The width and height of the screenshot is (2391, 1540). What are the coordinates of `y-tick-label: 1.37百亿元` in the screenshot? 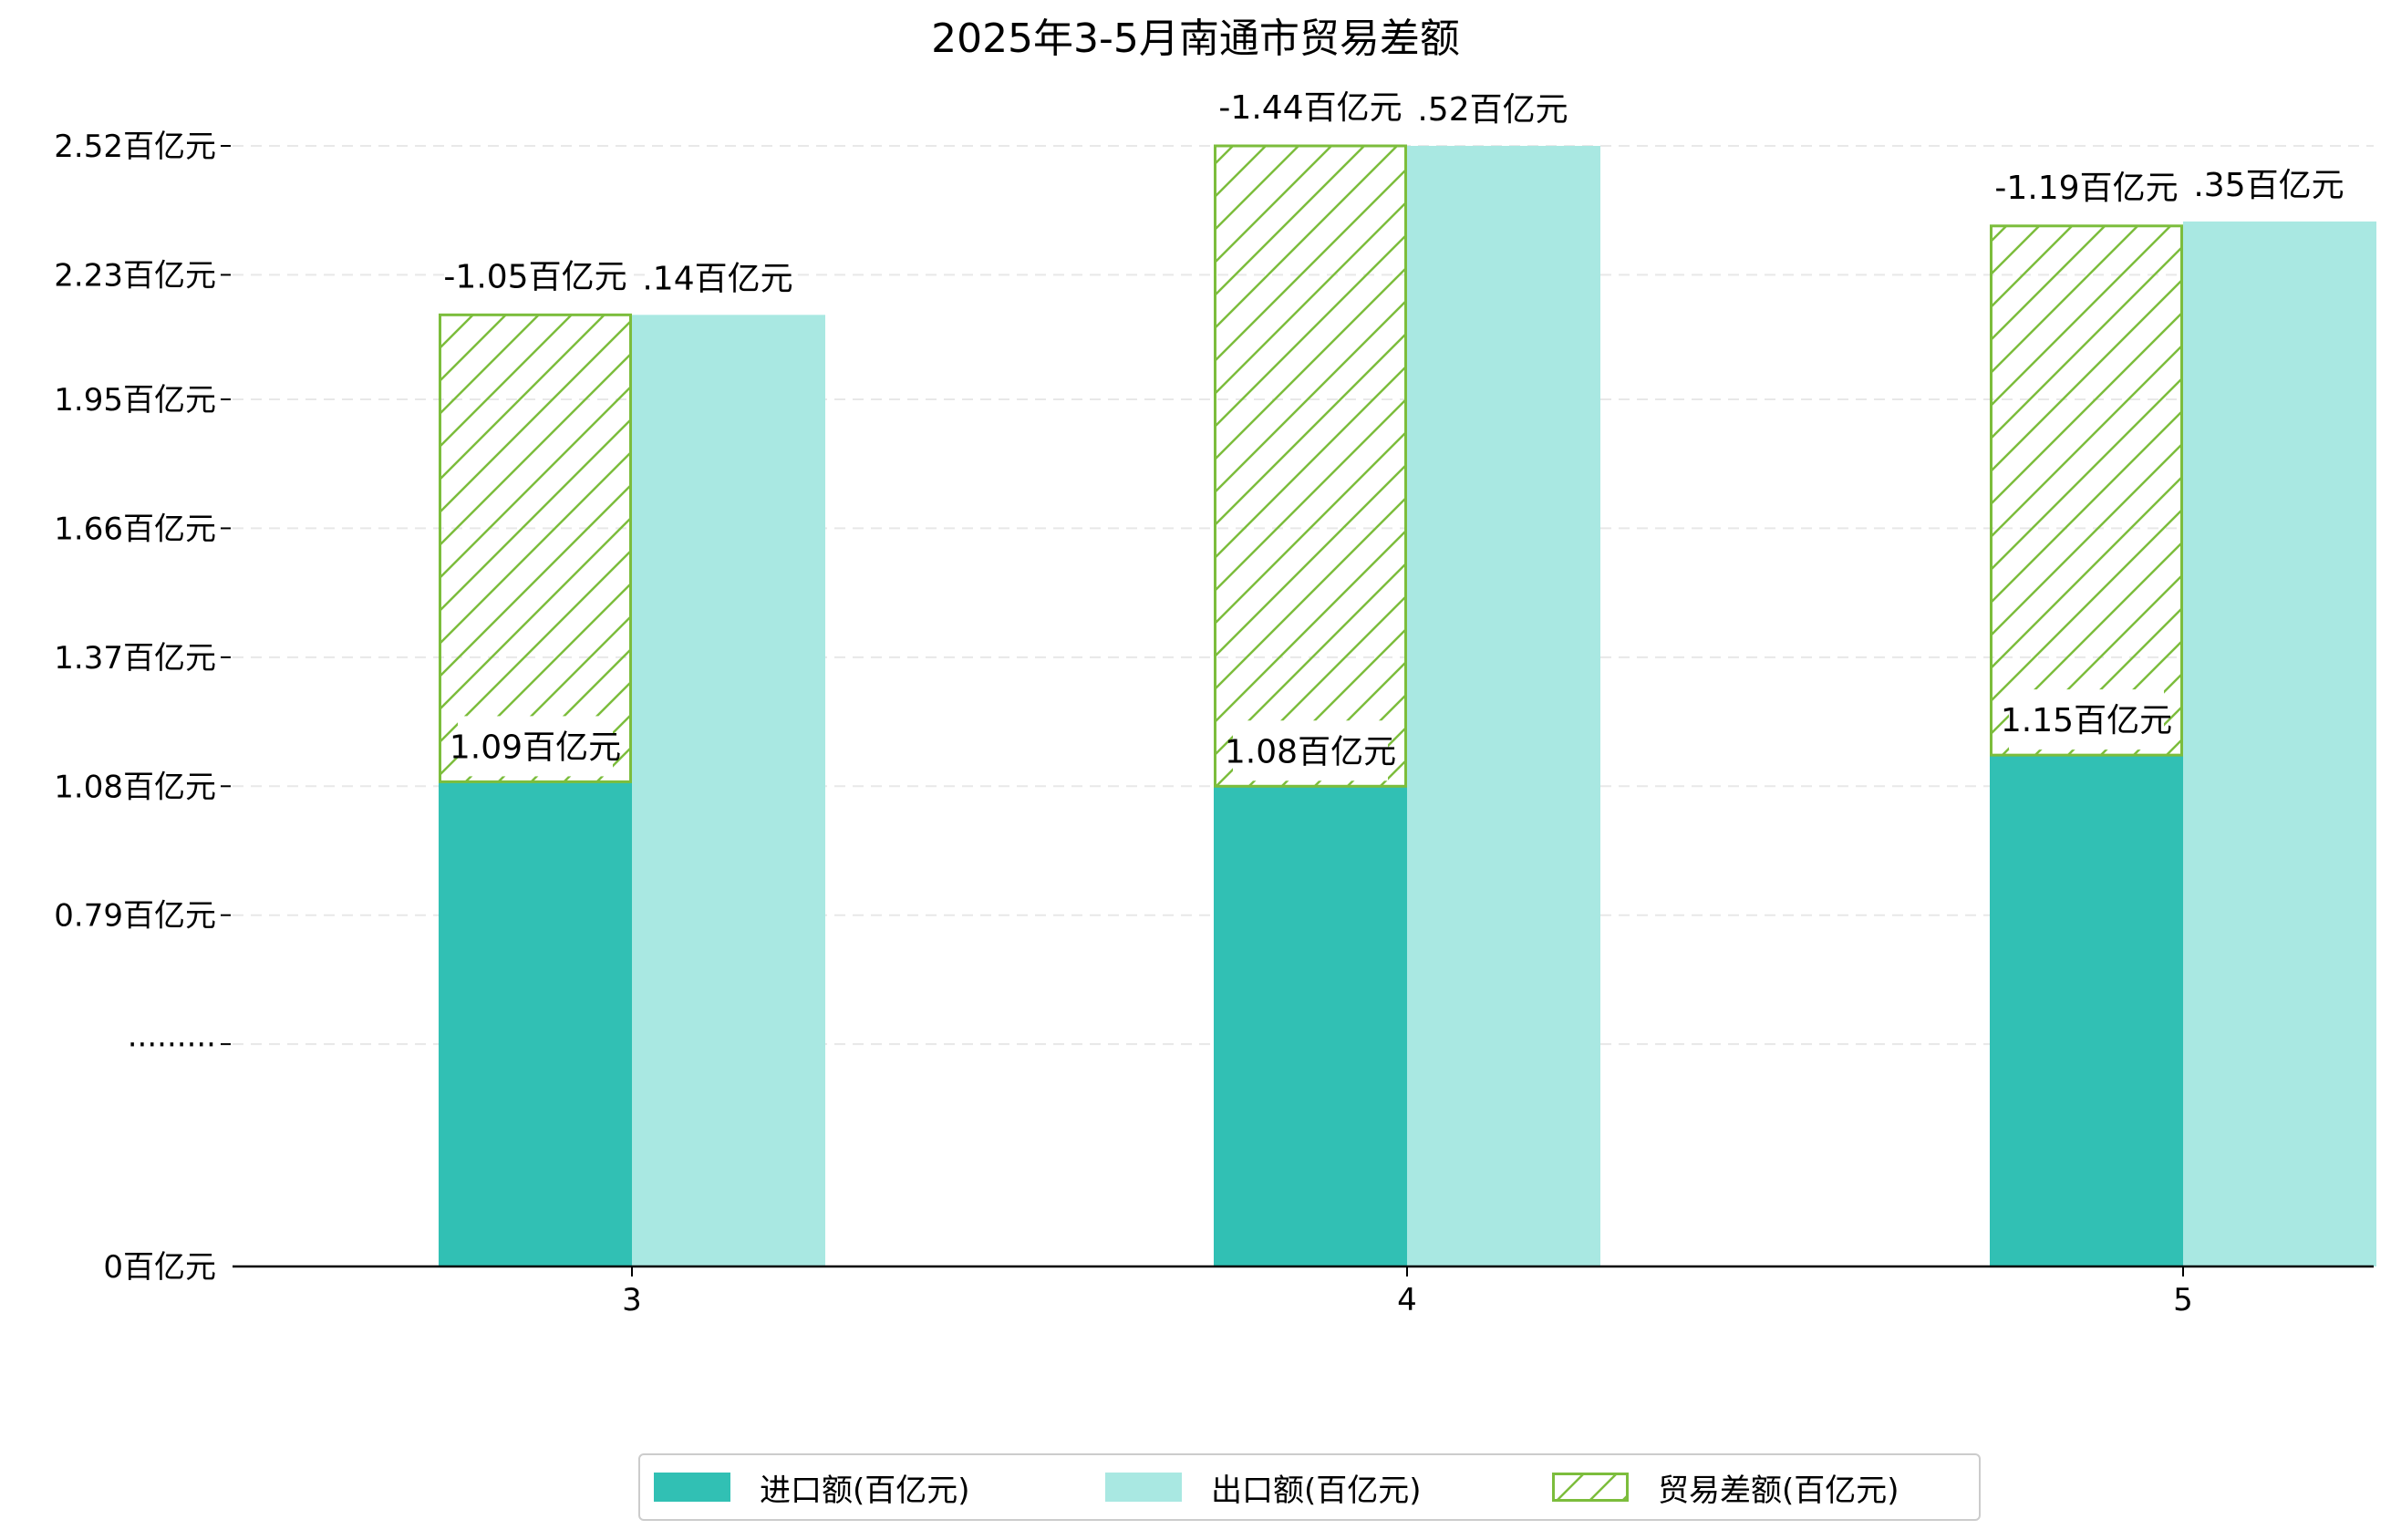 It's located at (135, 658).